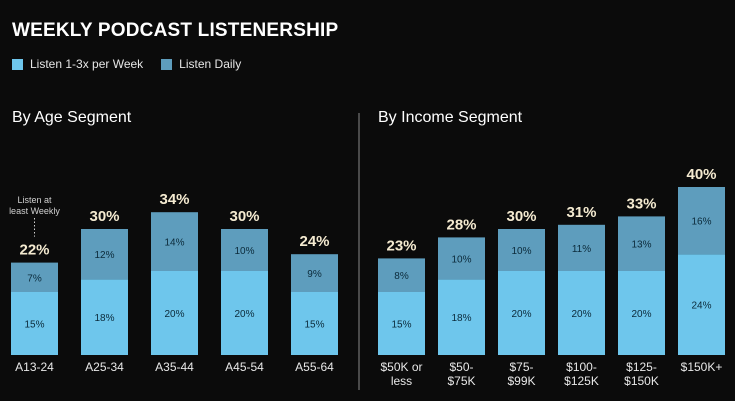  What do you see at coordinates (581, 381) in the screenshot?
I see `income-category-label-3-line2: $125K` at bounding box center [581, 381].